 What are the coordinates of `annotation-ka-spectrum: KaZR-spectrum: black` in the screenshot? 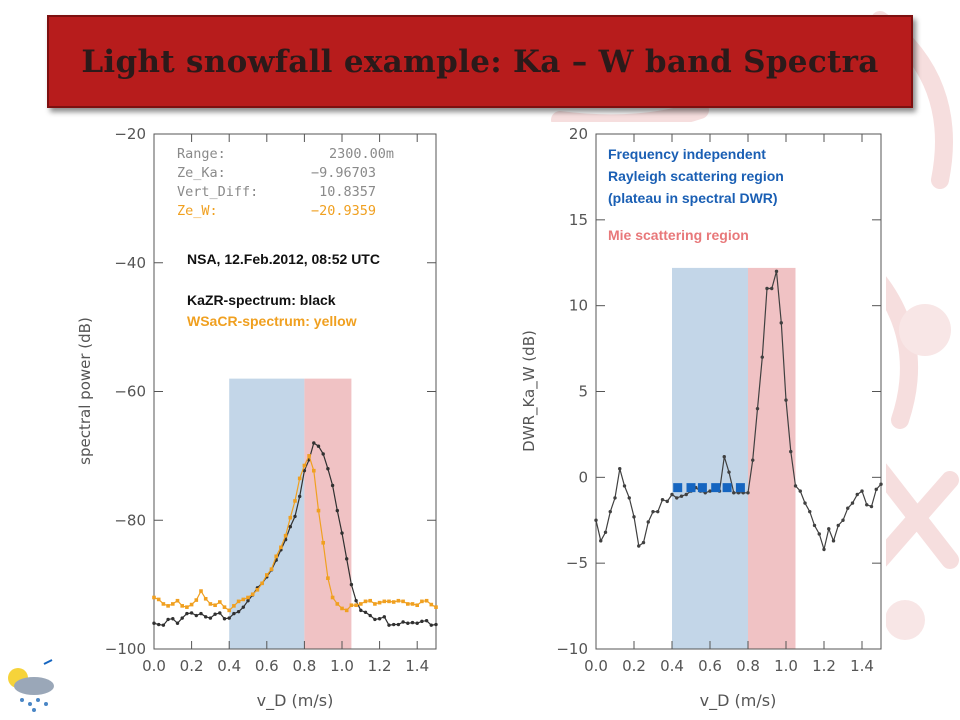 It's located at (261, 300).